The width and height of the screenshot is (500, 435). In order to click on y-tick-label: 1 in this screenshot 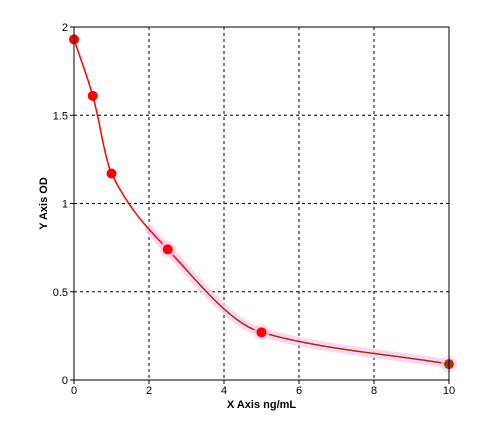, I will do `click(65, 205)`.